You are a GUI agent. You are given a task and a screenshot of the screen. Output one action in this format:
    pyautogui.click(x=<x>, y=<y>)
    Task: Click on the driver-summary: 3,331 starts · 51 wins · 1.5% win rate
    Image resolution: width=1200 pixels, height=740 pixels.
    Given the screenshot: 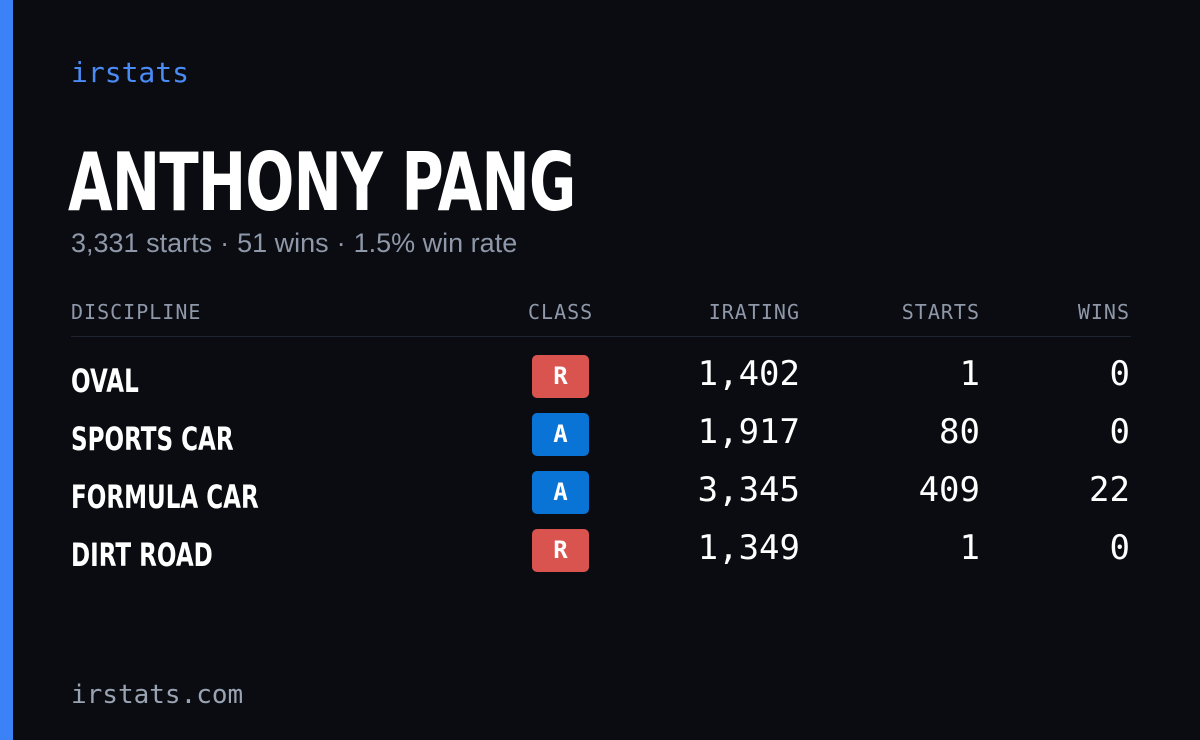 What is the action you would take?
    pyautogui.click(x=294, y=243)
    